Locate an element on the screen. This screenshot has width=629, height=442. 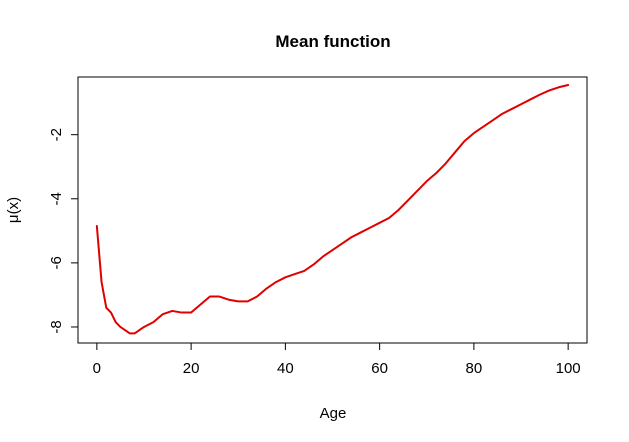
x-axis: 0 20 40 60 80 100 is located at coordinates (337, 359).